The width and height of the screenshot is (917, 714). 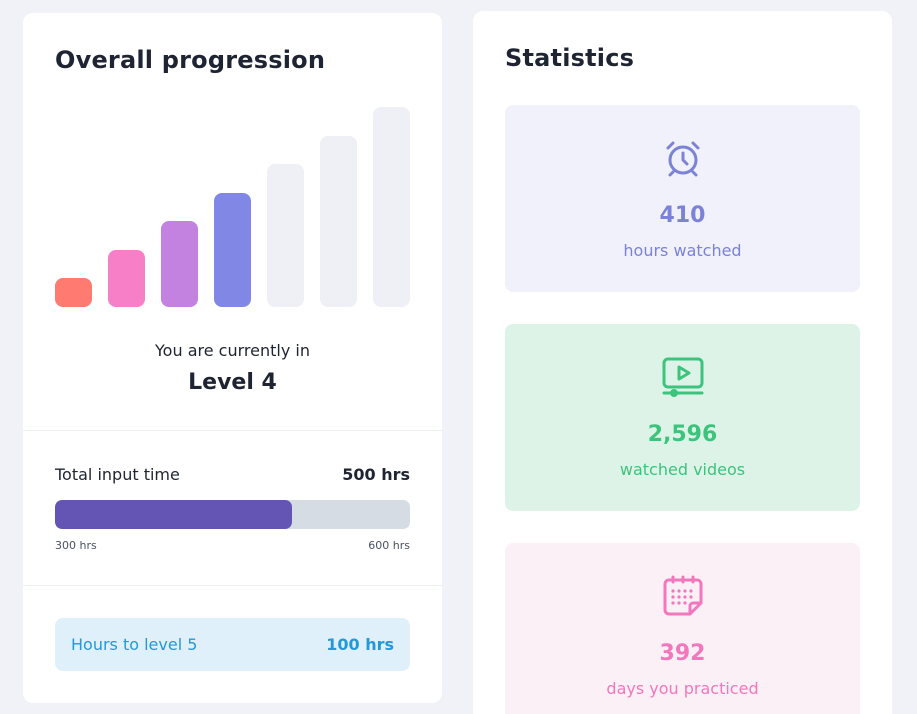 What do you see at coordinates (682, 434) in the screenshot?
I see `stat-value: 2,596` at bounding box center [682, 434].